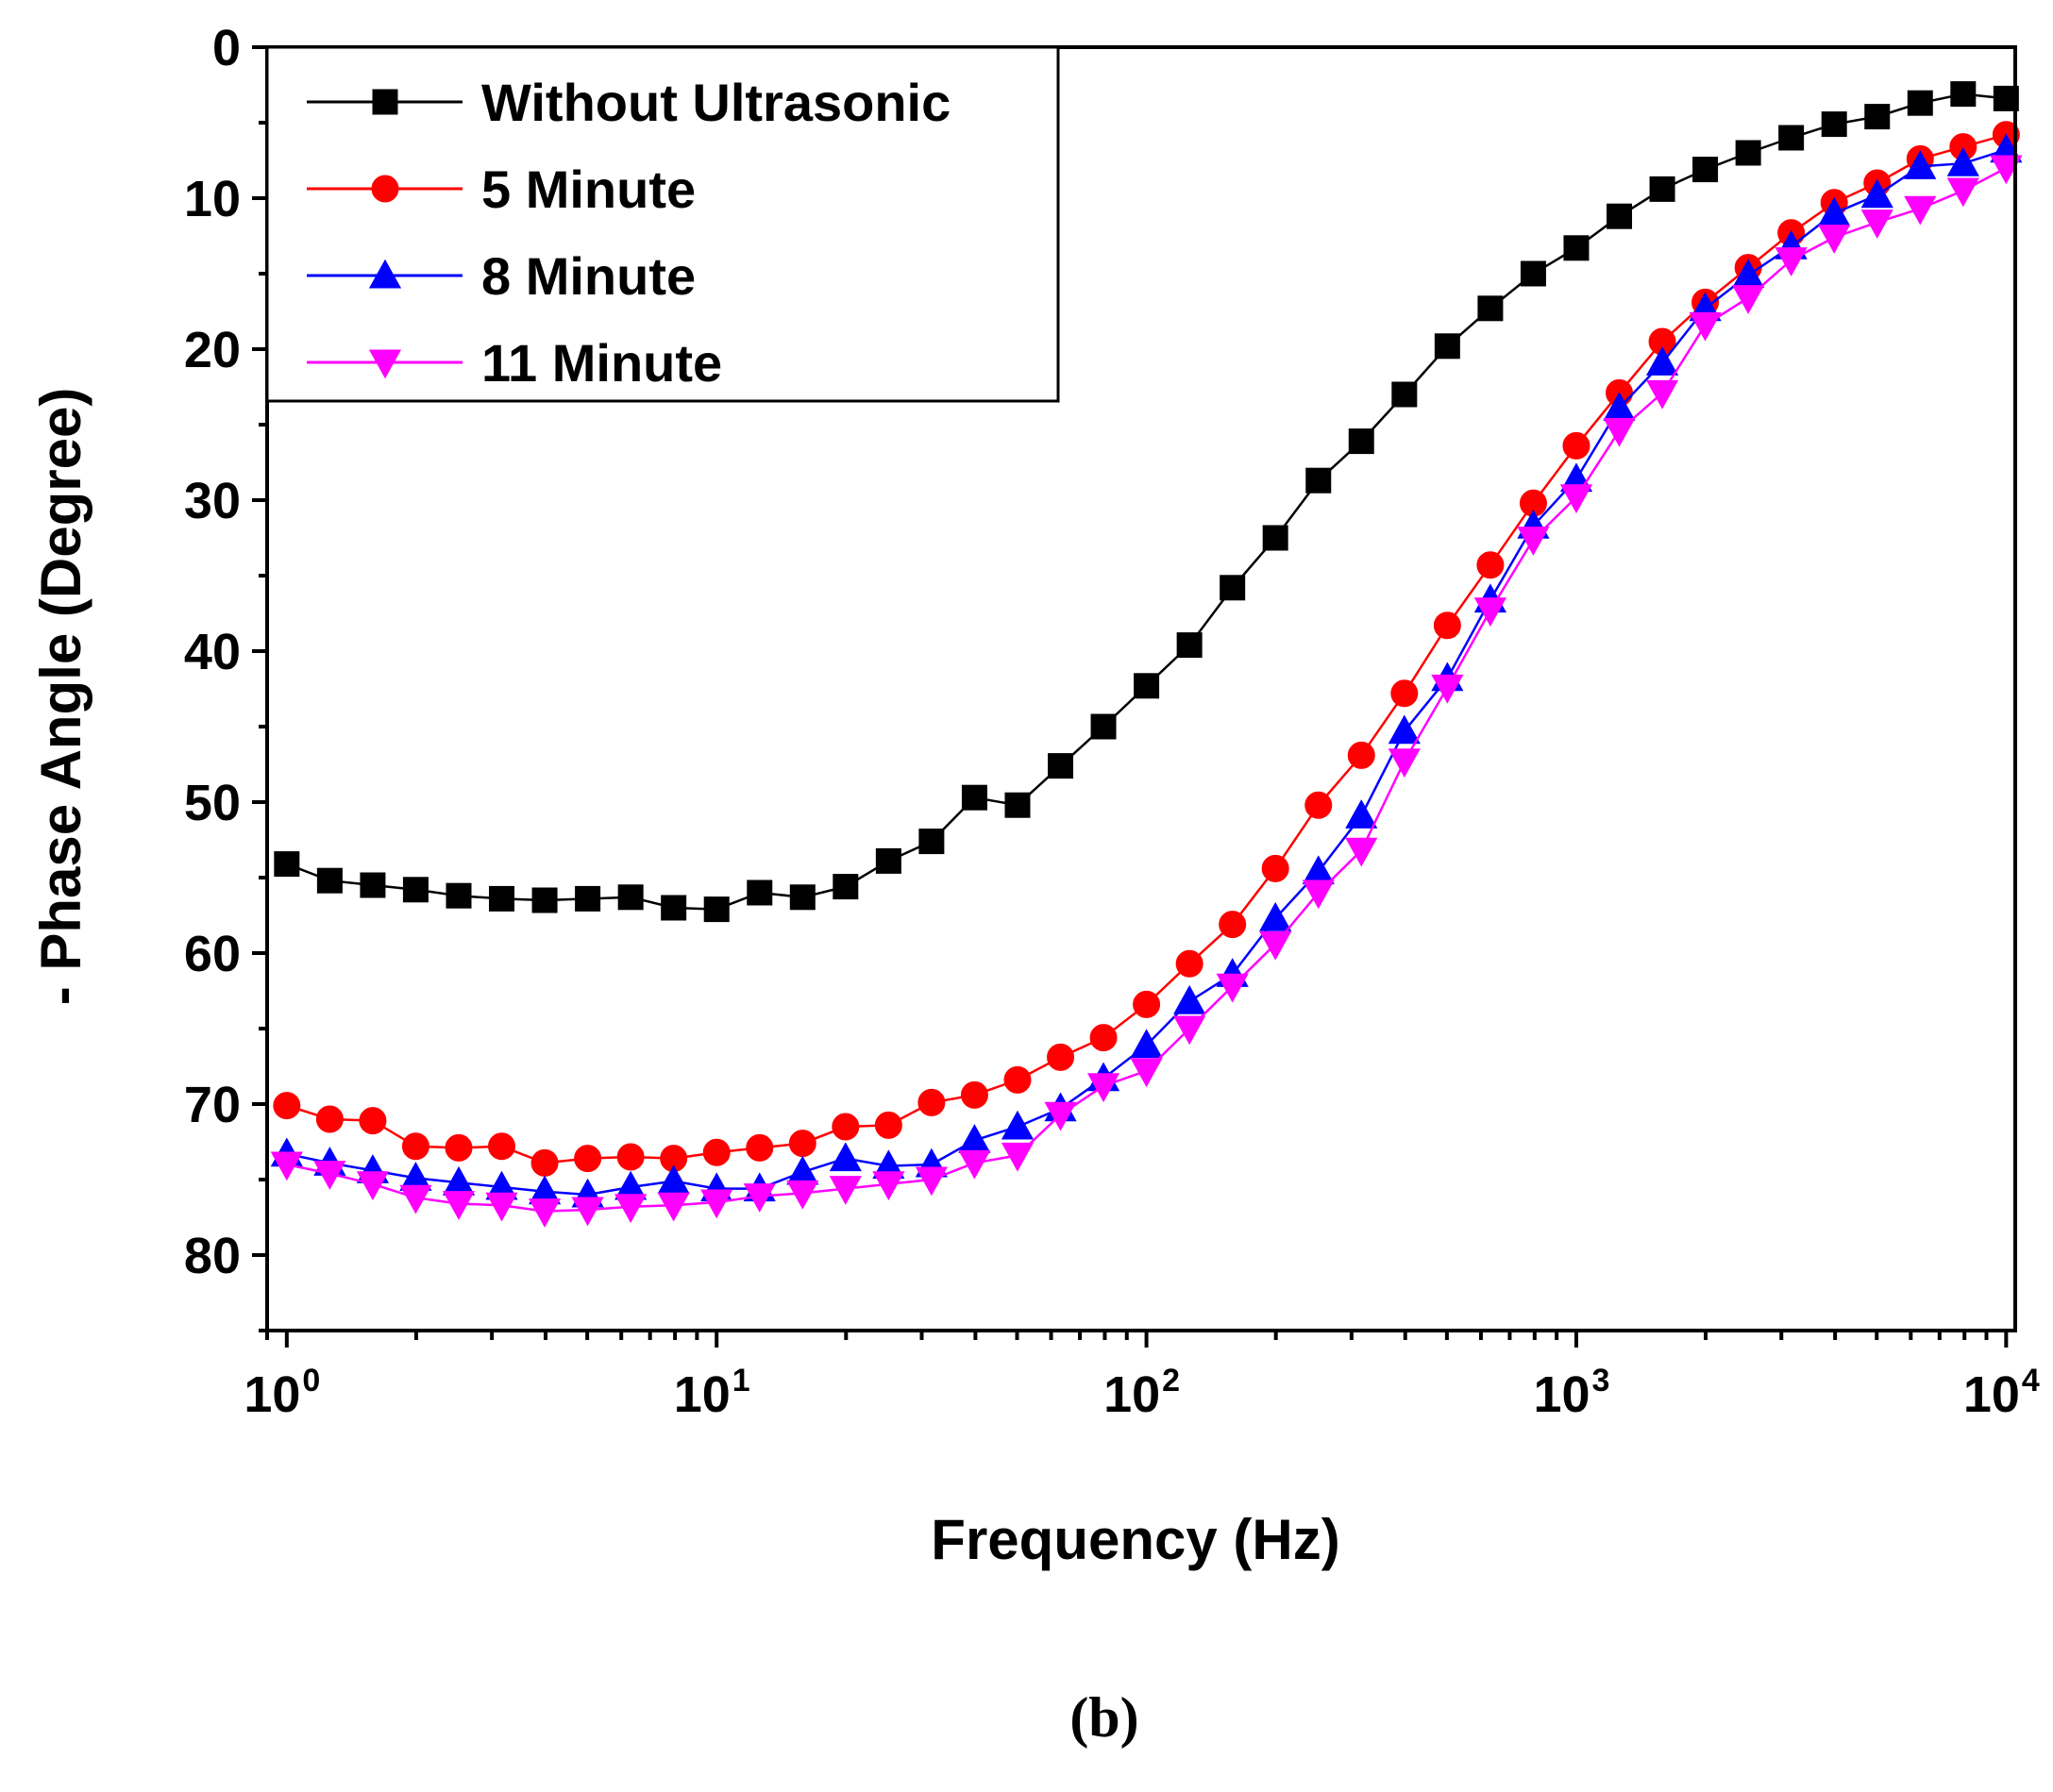 The width and height of the screenshot is (2053, 1792). Describe the element at coordinates (601, 363) in the screenshot. I see `legend-label: 11 Minute` at that location.